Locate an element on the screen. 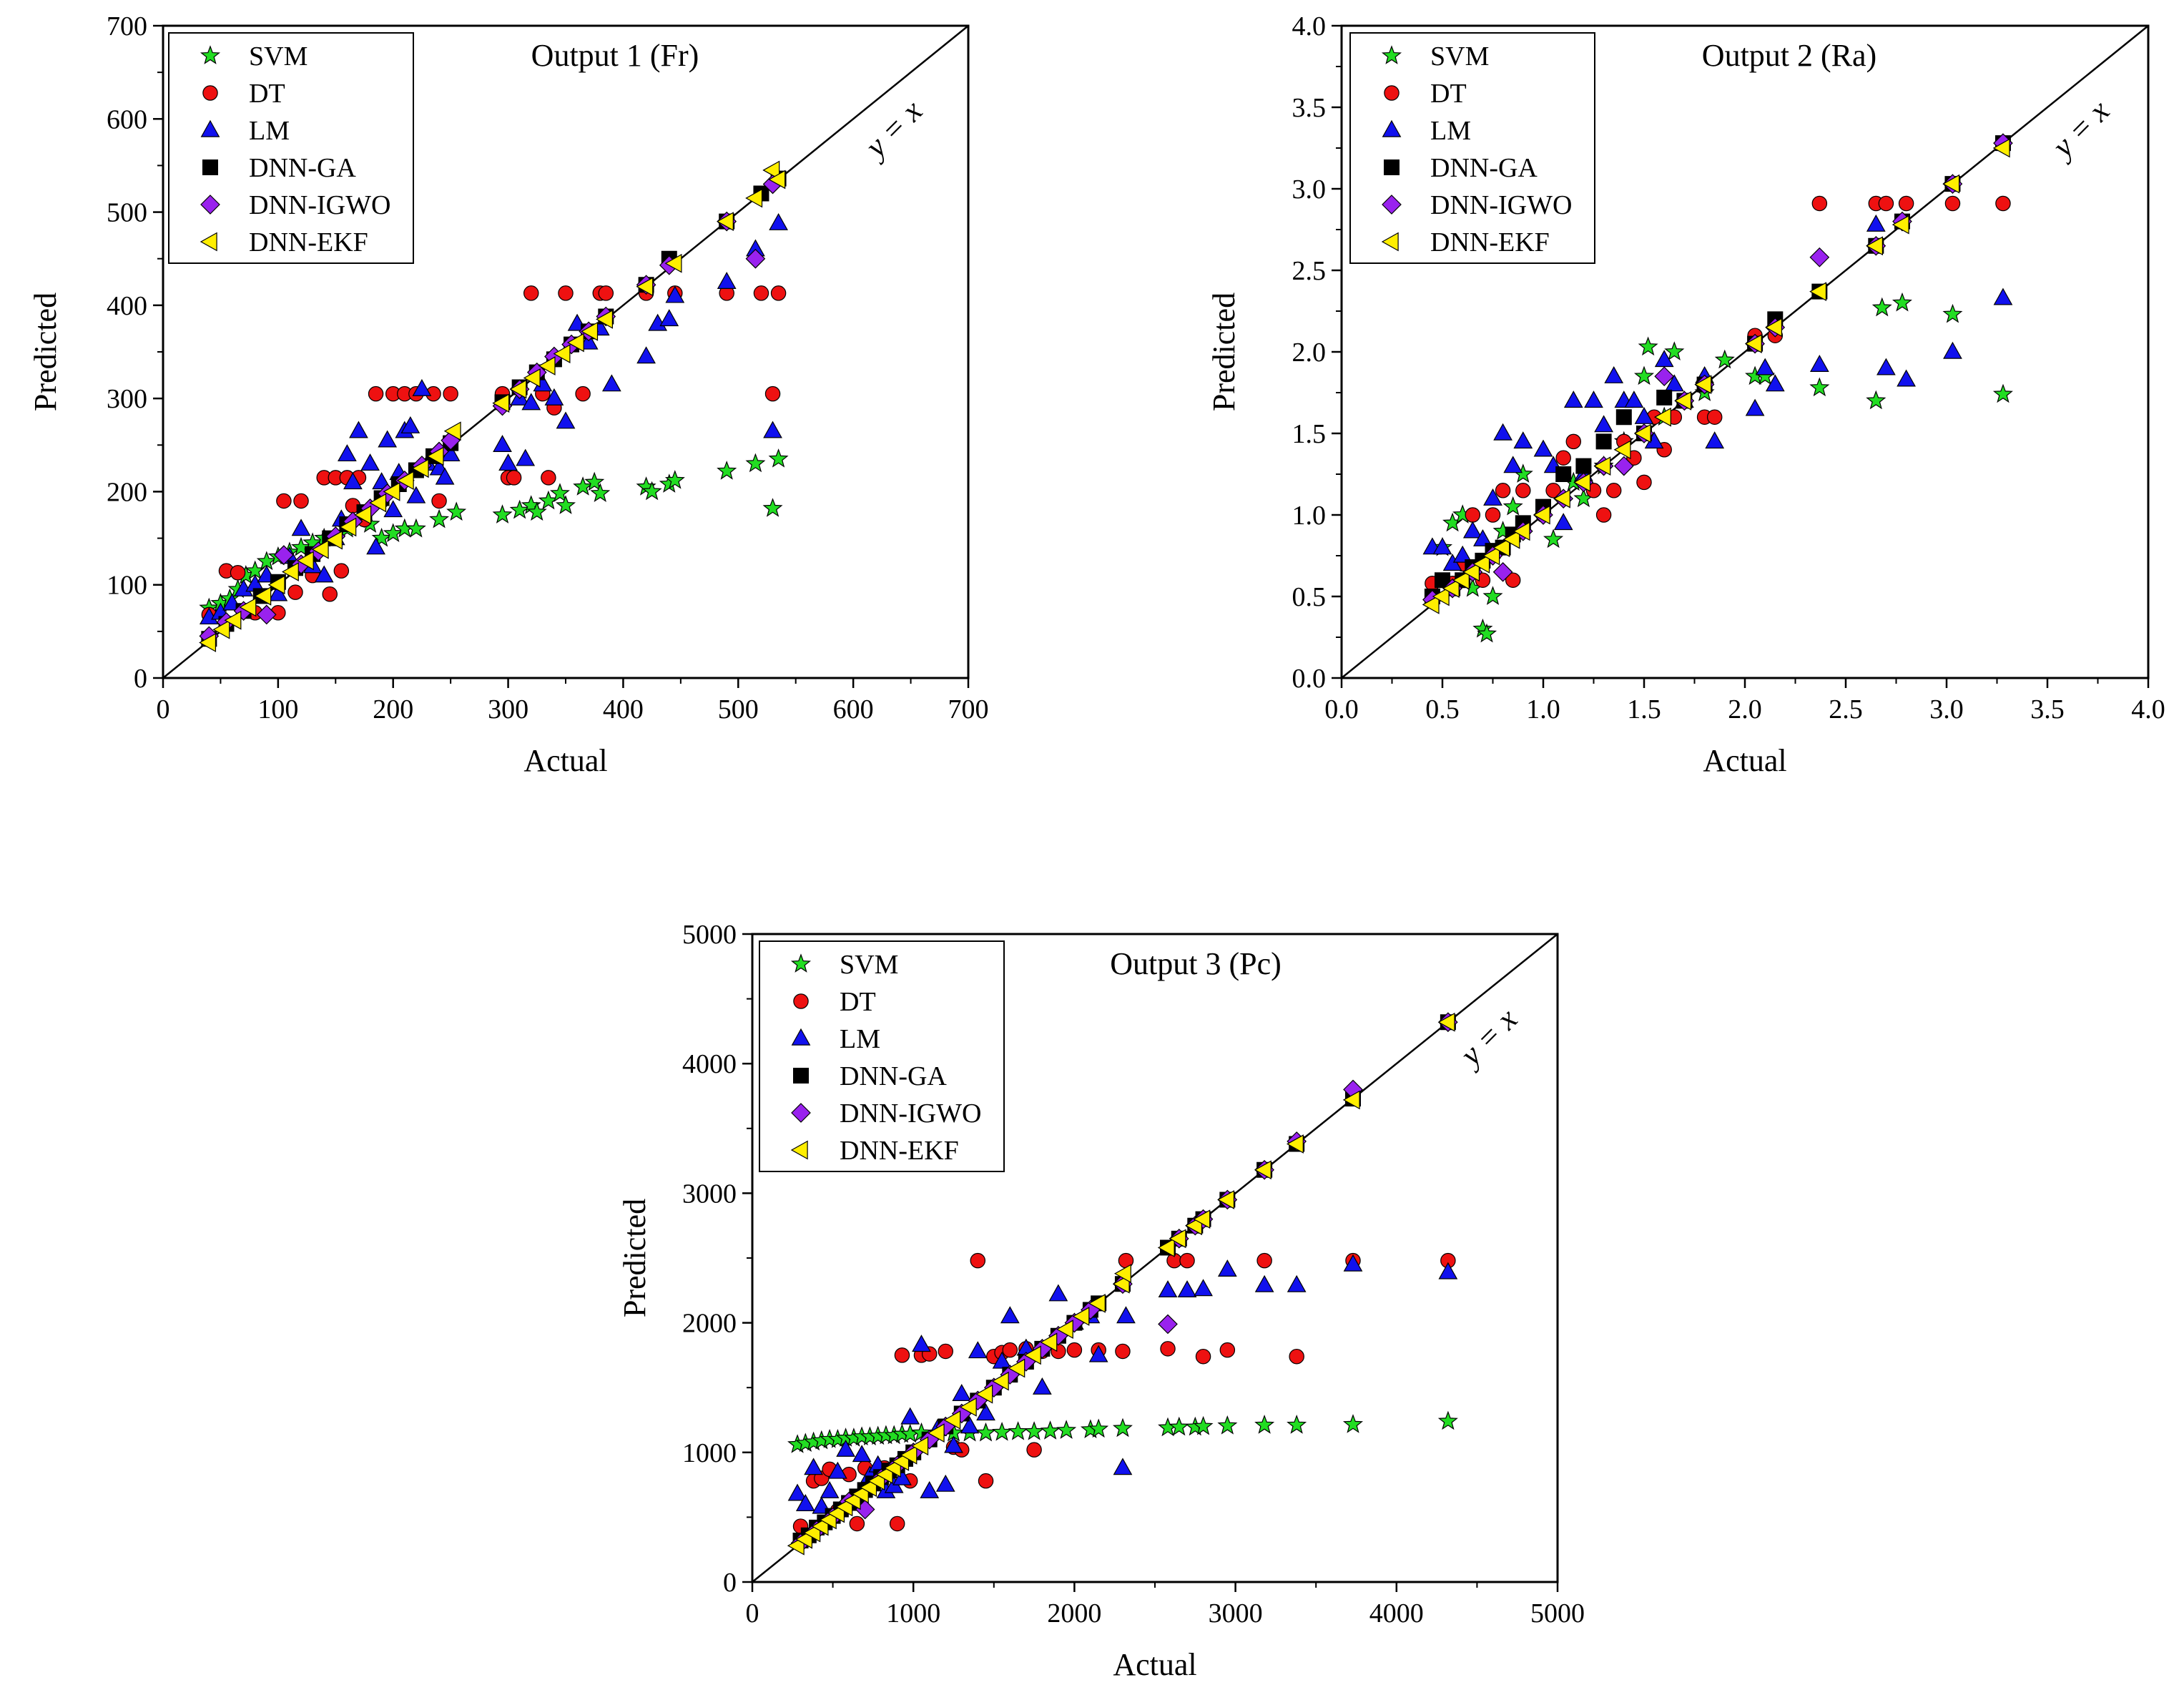 The height and width of the screenshot is (1700, 2184). legend-label-dnn-ga: DNN-GA is located at coordinates (1484, 168).